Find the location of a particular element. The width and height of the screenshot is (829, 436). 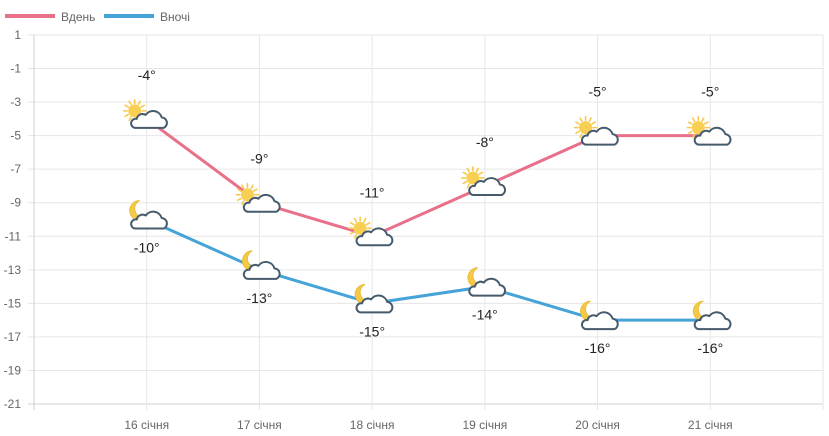

data-label: -11° is located at coordinates (372, 192).